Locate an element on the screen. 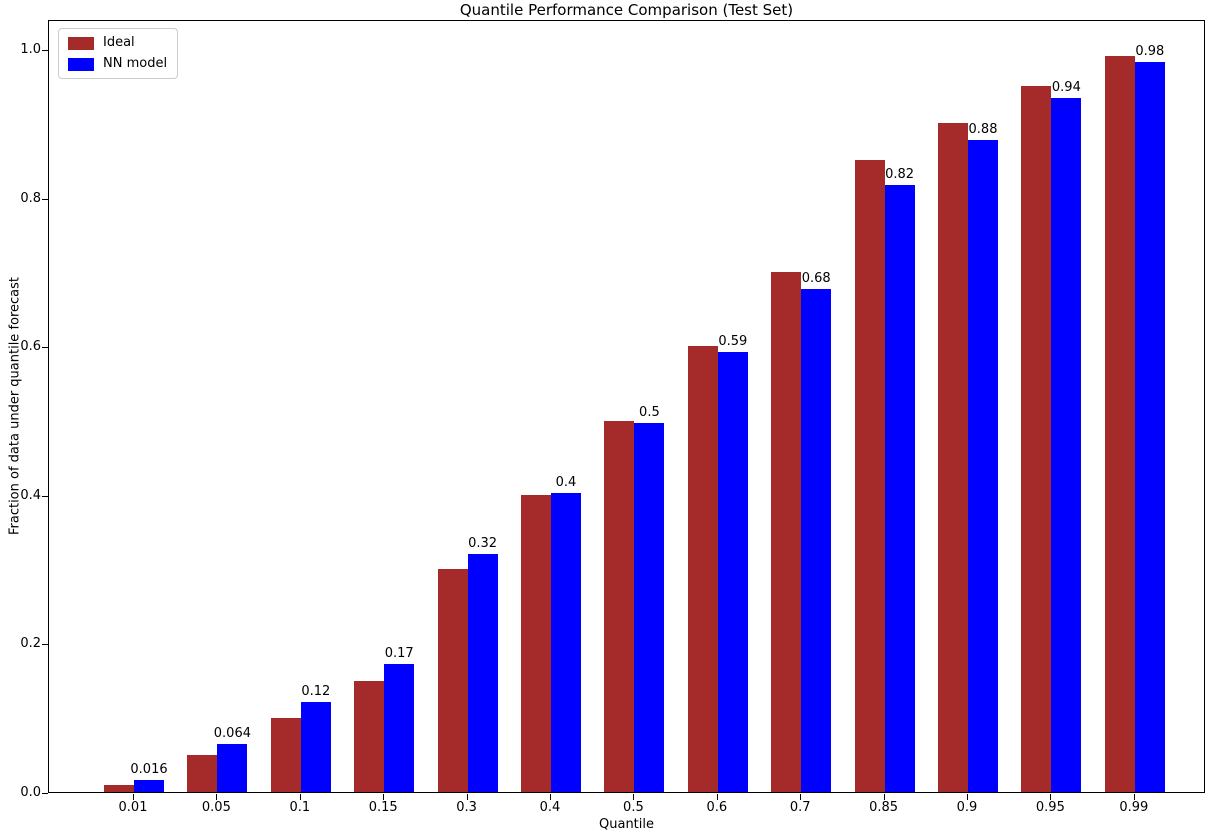  bar-value-label: 0.68 is located at coordinates (816, 278).